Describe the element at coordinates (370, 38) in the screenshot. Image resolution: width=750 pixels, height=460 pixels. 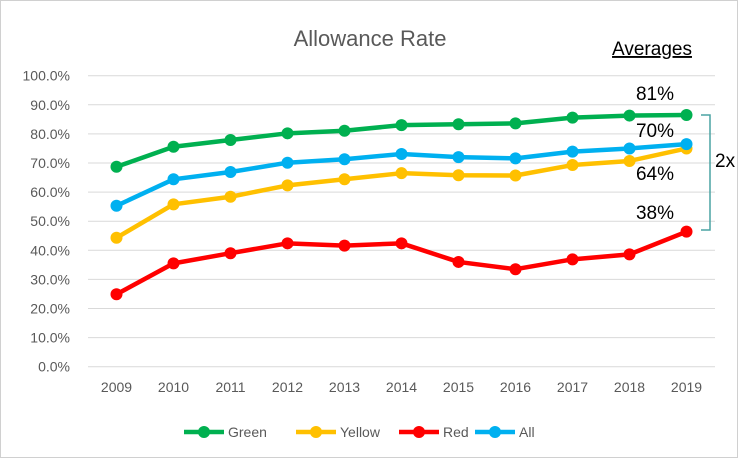
I see `chart-title: Allowance Rate` at that location.